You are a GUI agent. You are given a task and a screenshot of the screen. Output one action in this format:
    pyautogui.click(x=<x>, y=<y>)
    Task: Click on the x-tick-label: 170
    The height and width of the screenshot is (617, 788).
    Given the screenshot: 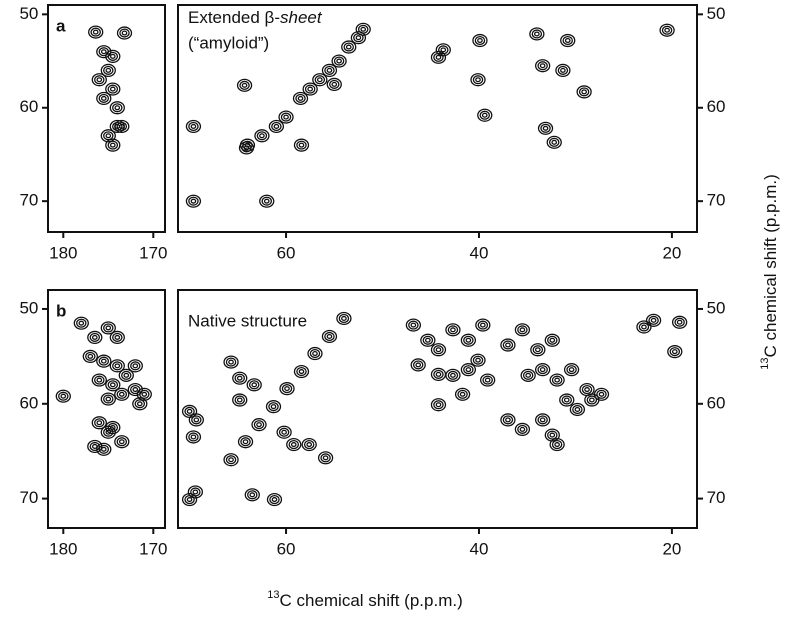 What is the action you would take?
    pyautogui.click(x=153, y=252)
    